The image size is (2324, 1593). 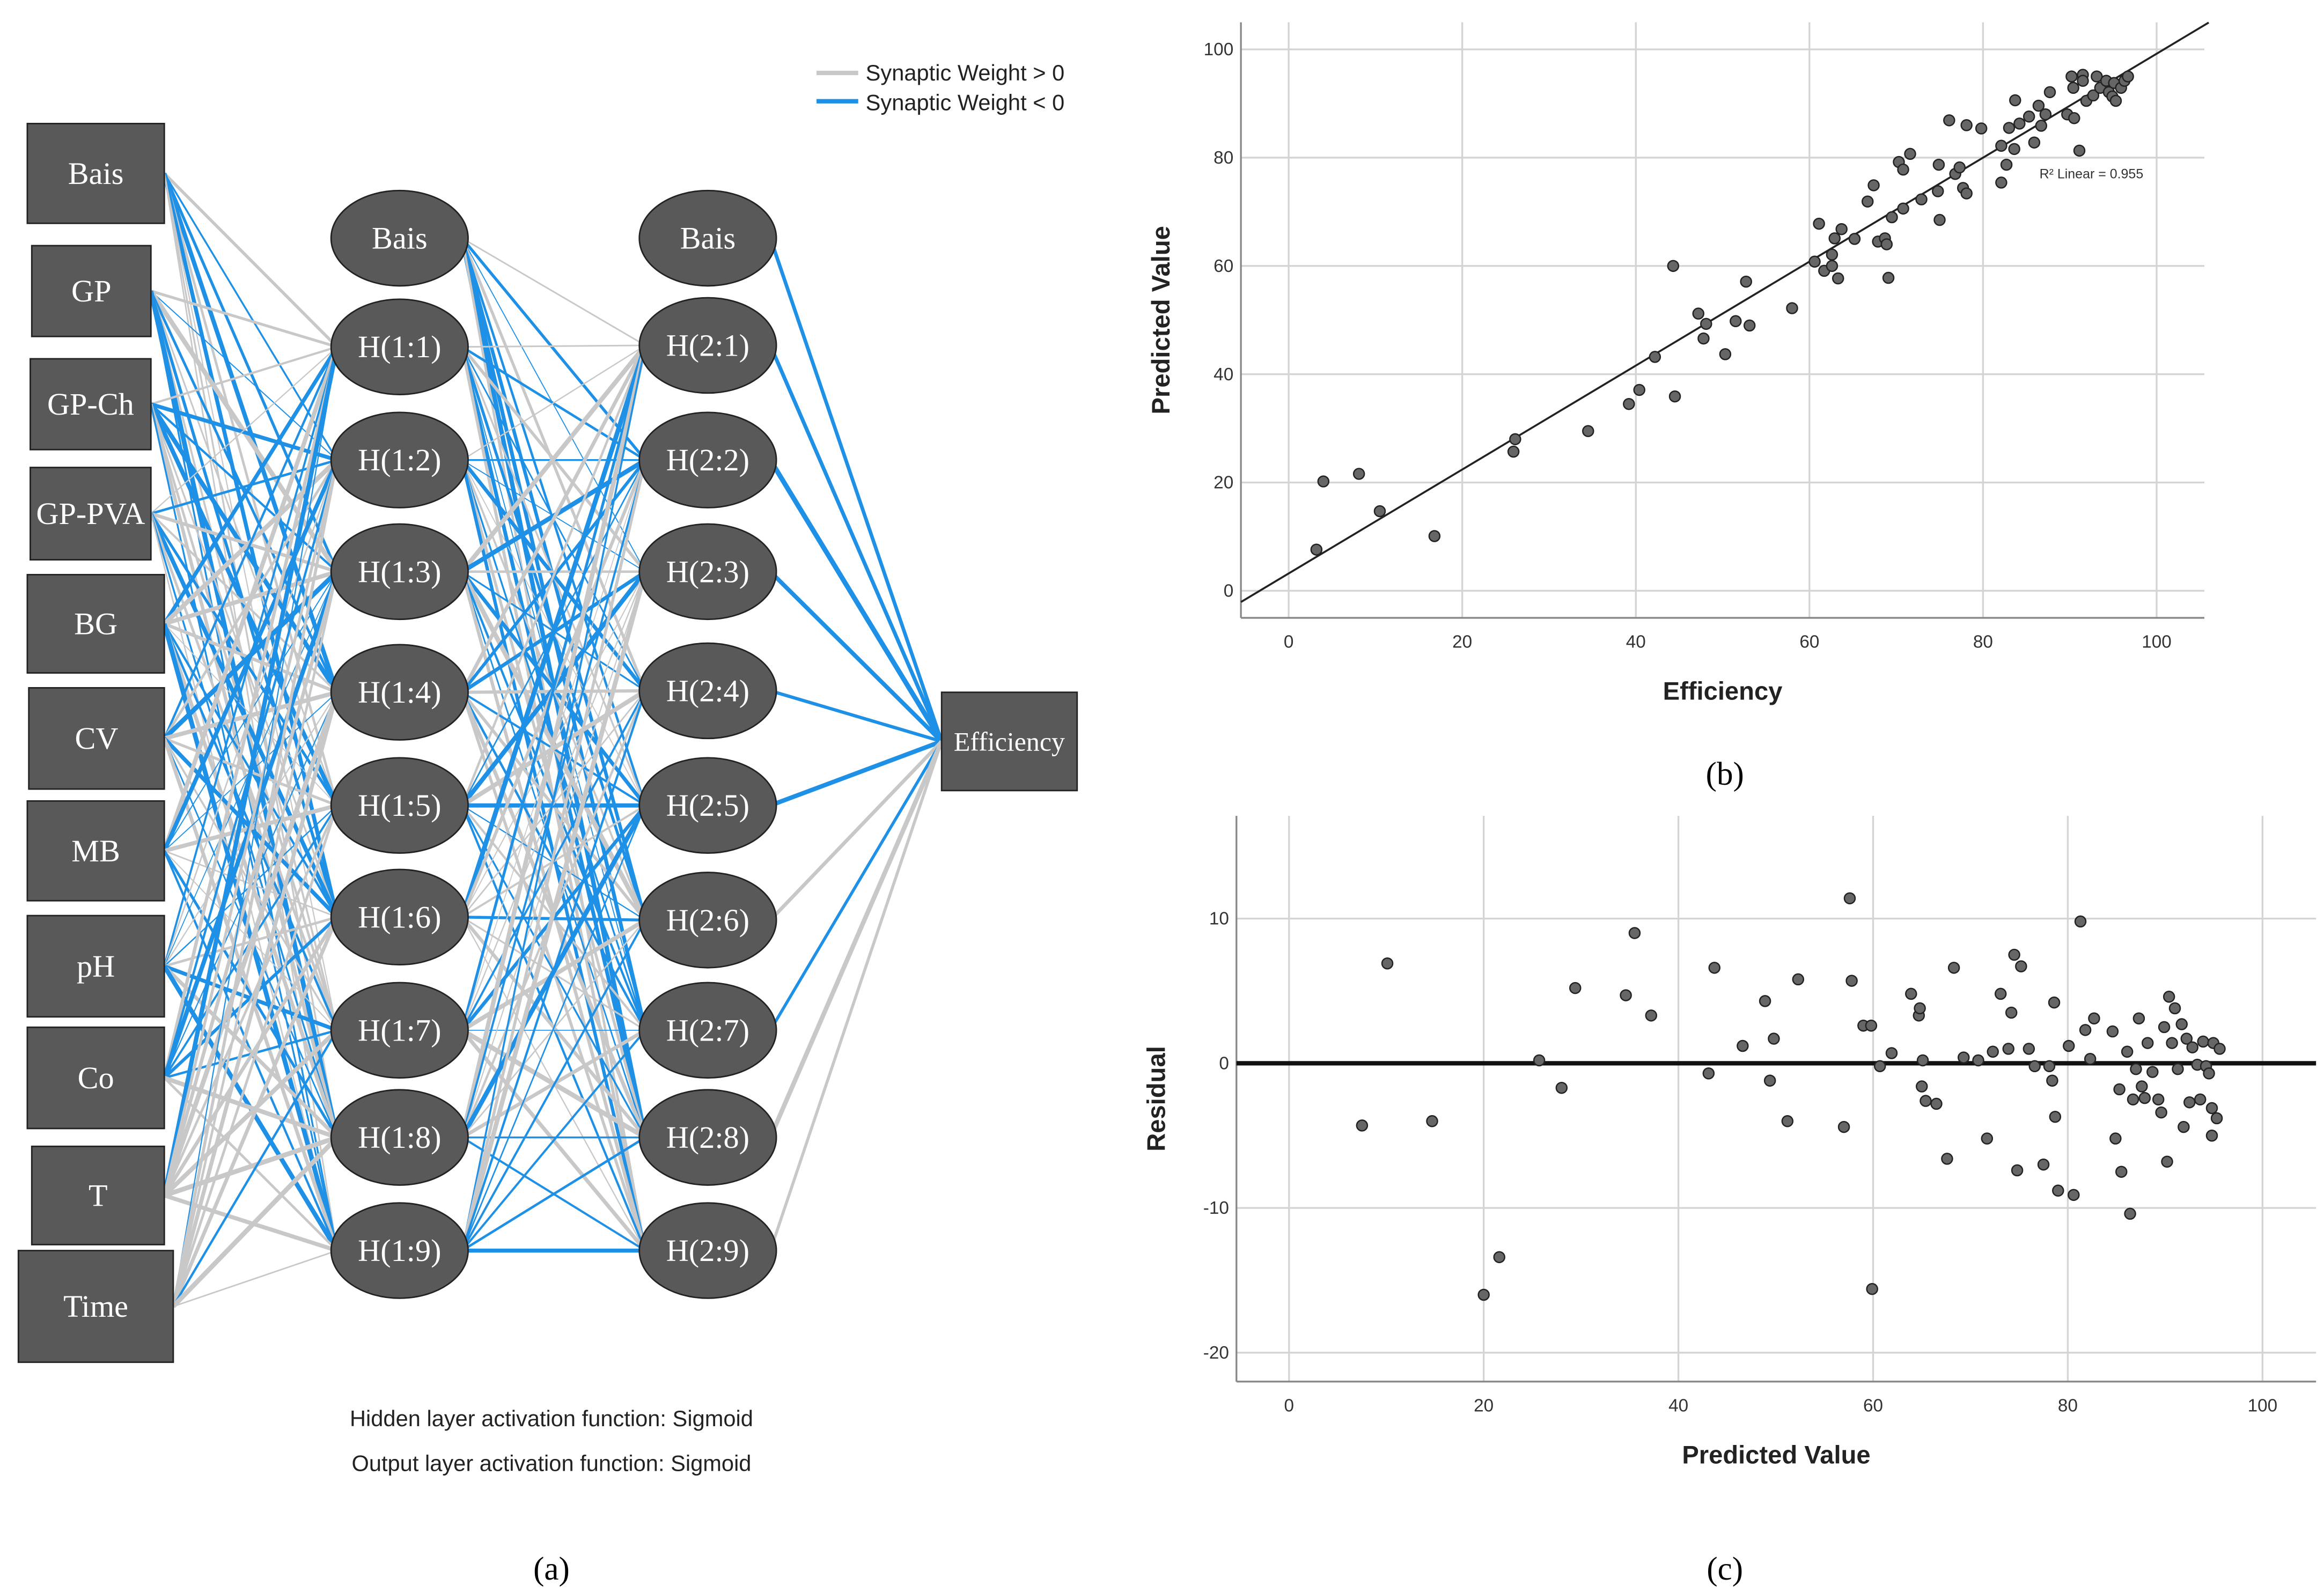 I want to click on x-tick-label: 20, so click(x=1462, y=642).